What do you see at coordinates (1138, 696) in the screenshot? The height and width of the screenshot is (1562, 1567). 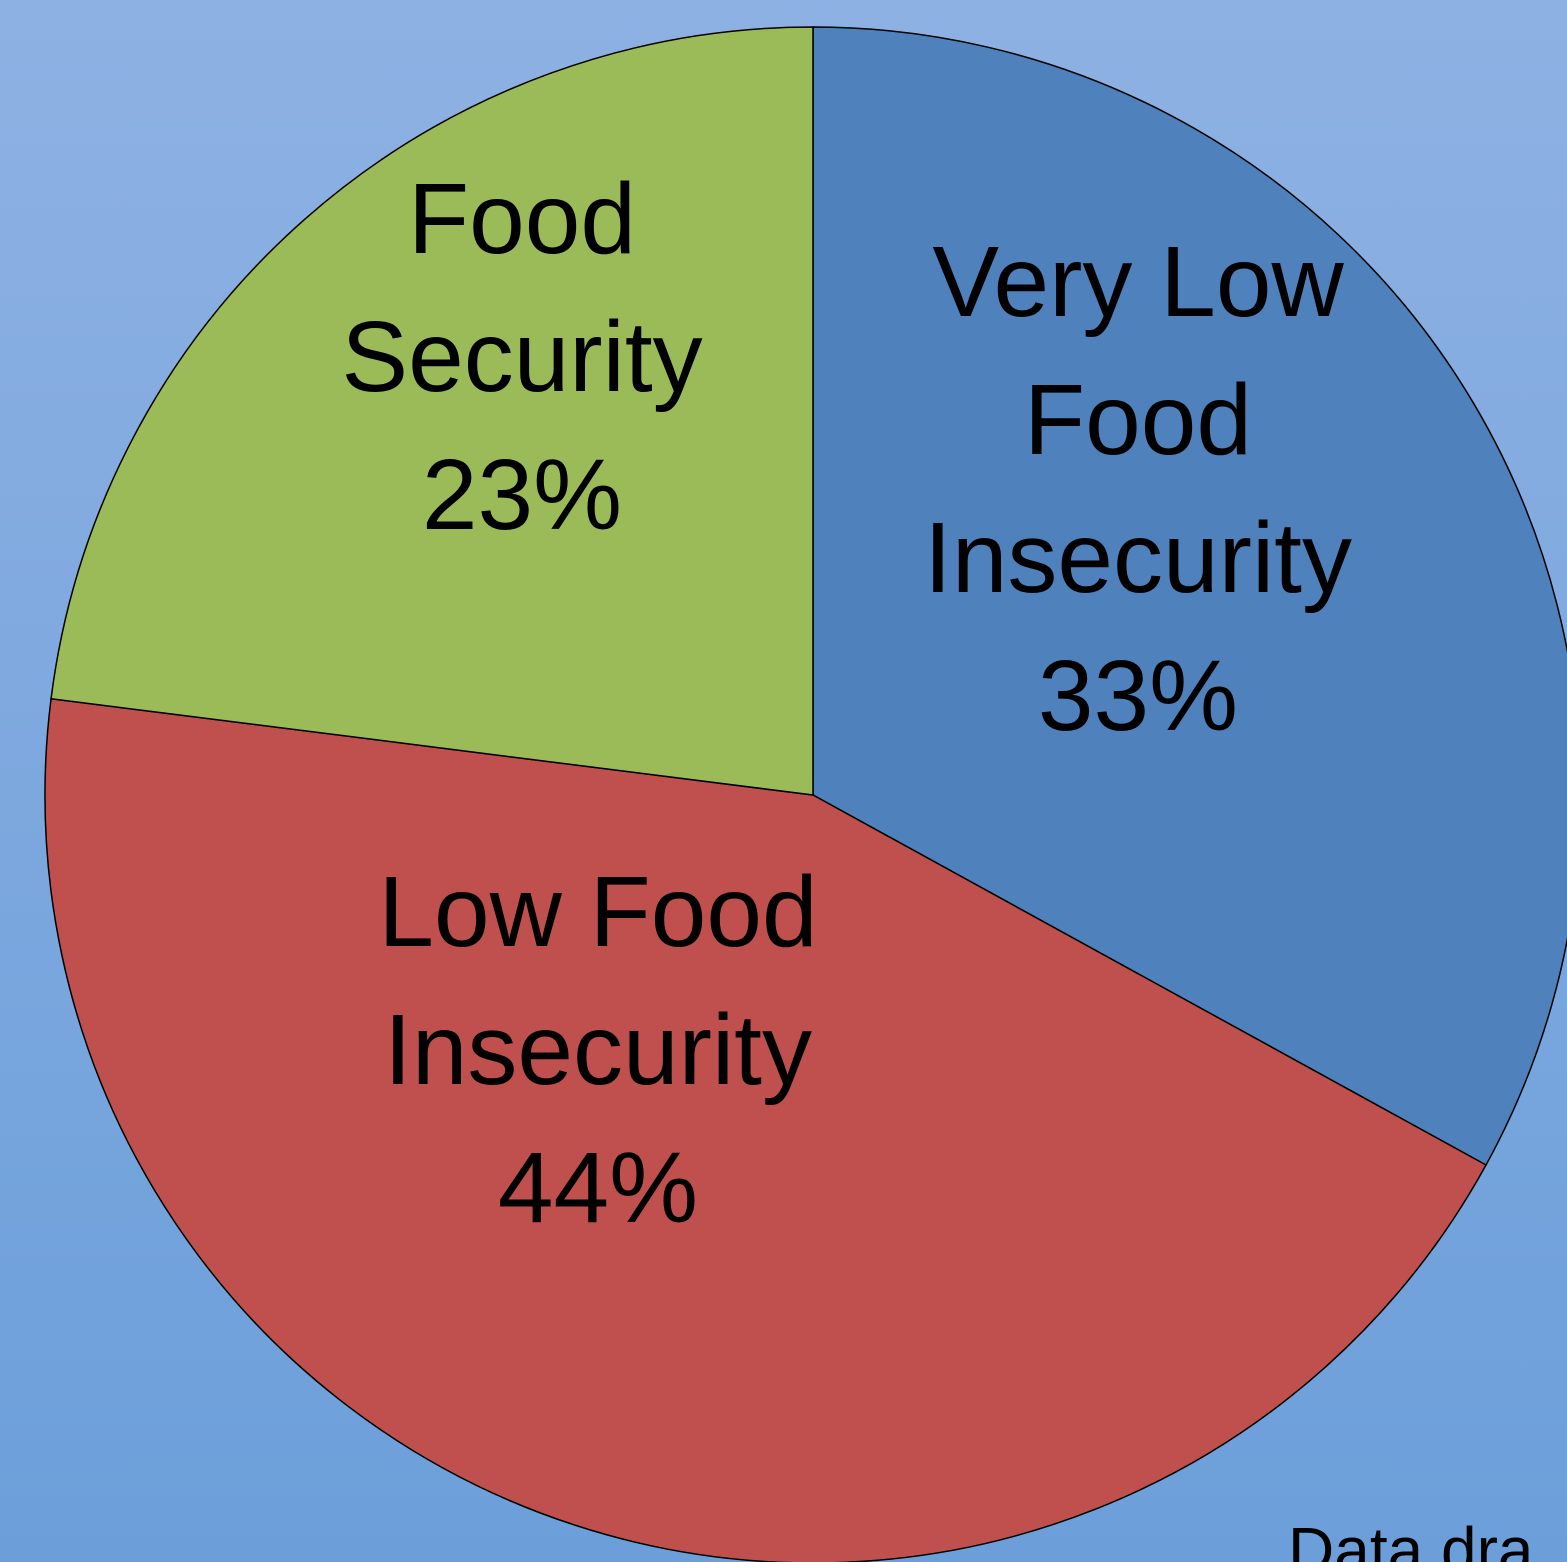 I see `slice-label-line: 33%` at bounding box center [1138, 696].